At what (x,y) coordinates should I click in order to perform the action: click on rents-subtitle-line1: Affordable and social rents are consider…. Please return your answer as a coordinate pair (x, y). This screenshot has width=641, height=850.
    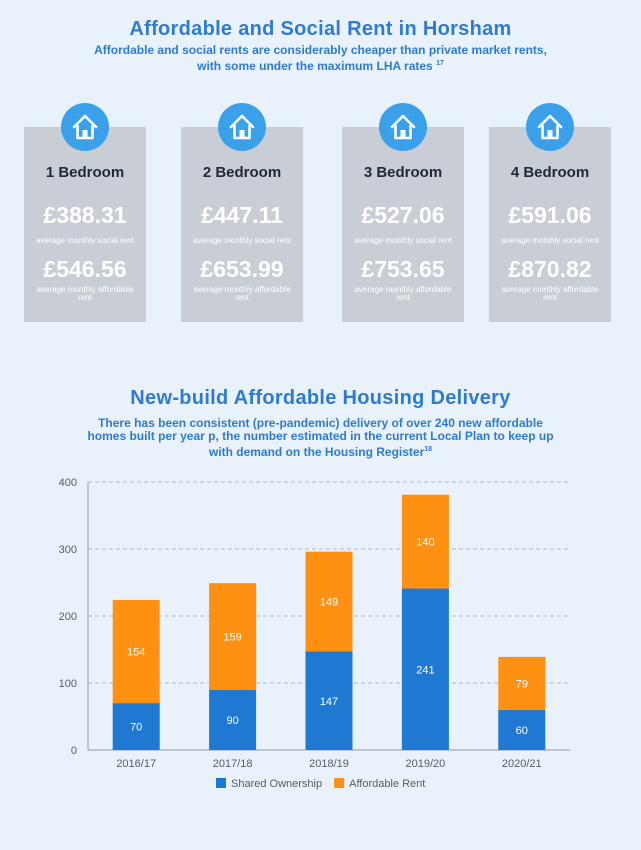
    Looking at the image, I should click on (320, 50).